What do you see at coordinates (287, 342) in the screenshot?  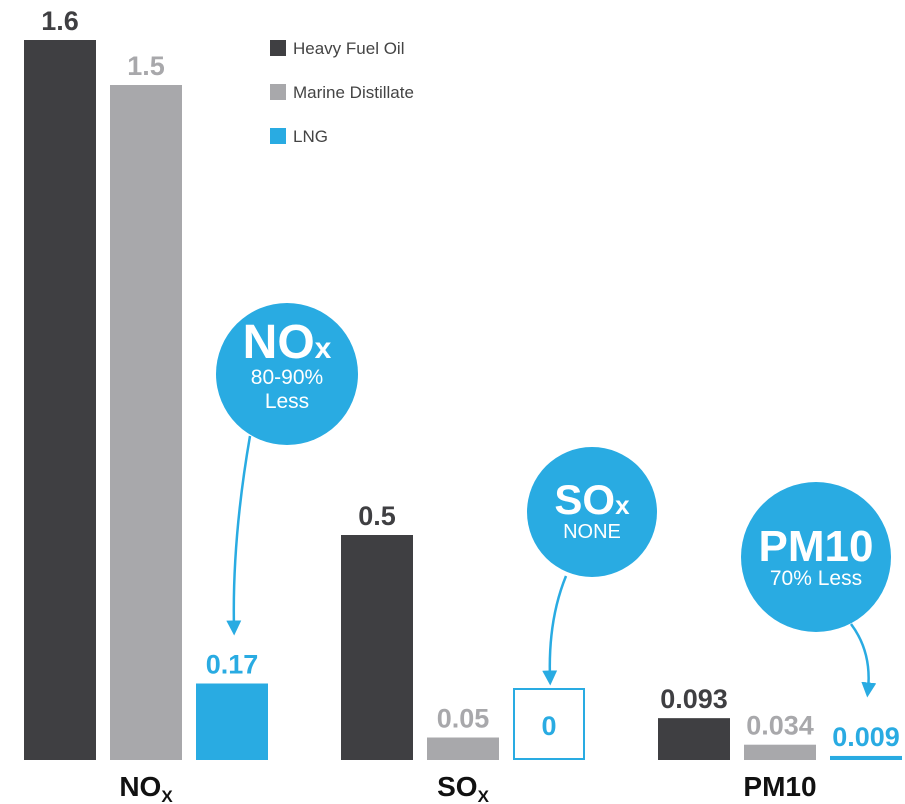 I see `callout-title-1: NOx` at bounding box center [287, 342].